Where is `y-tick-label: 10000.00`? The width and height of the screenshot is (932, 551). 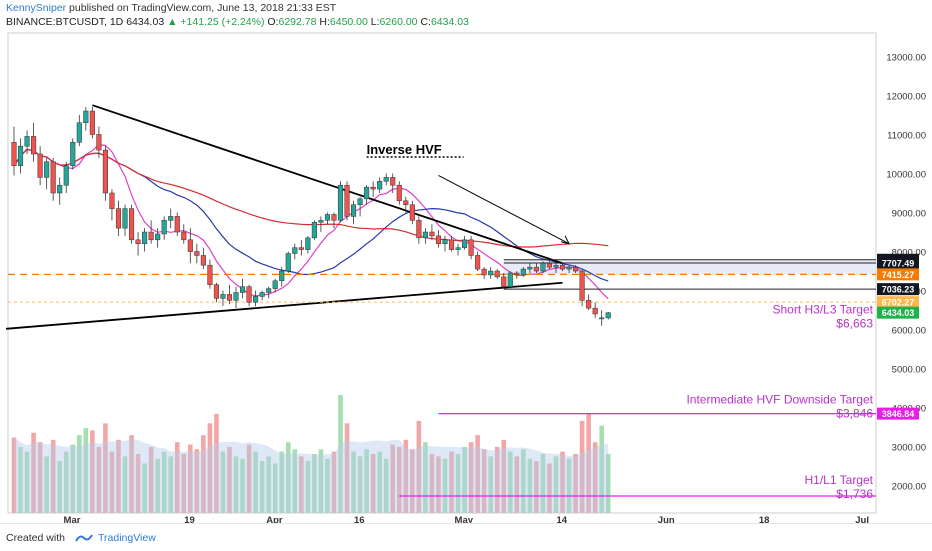
y-tick-label: 10000.00 is located at coordinates (906, 174).